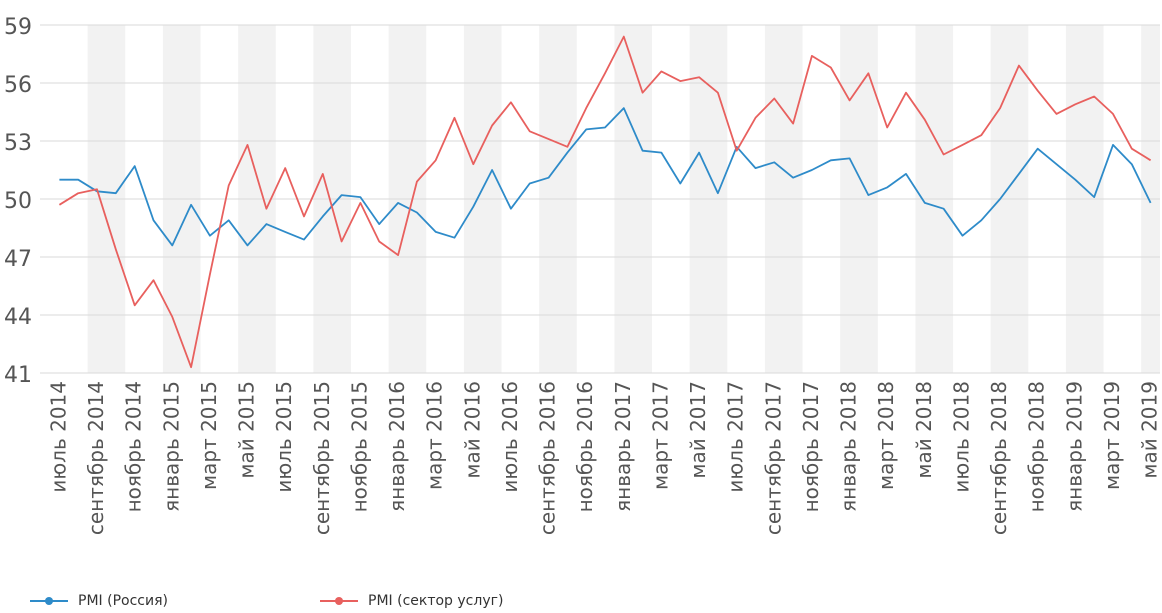 Image resolution: width=1162 pixels, height=613 pixels. I want to click on x-tick-label: март 2015, so click(209, 435).